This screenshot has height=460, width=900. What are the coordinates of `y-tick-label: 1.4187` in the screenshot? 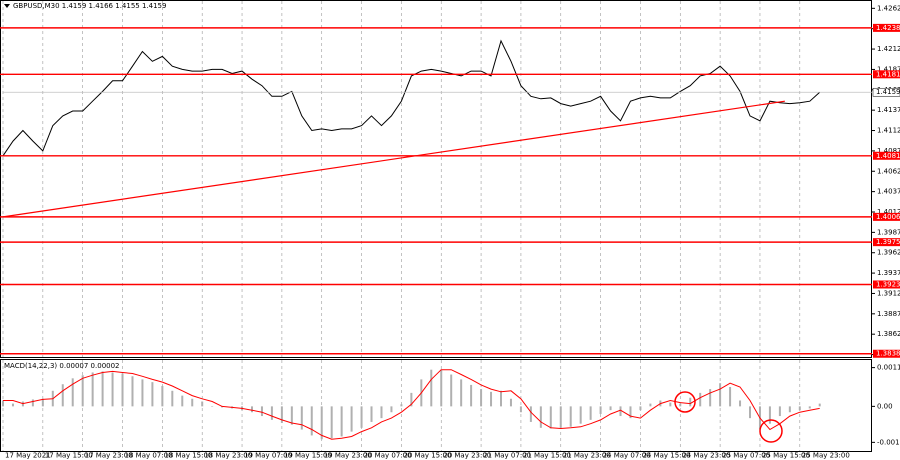 It's located at (888, 69).